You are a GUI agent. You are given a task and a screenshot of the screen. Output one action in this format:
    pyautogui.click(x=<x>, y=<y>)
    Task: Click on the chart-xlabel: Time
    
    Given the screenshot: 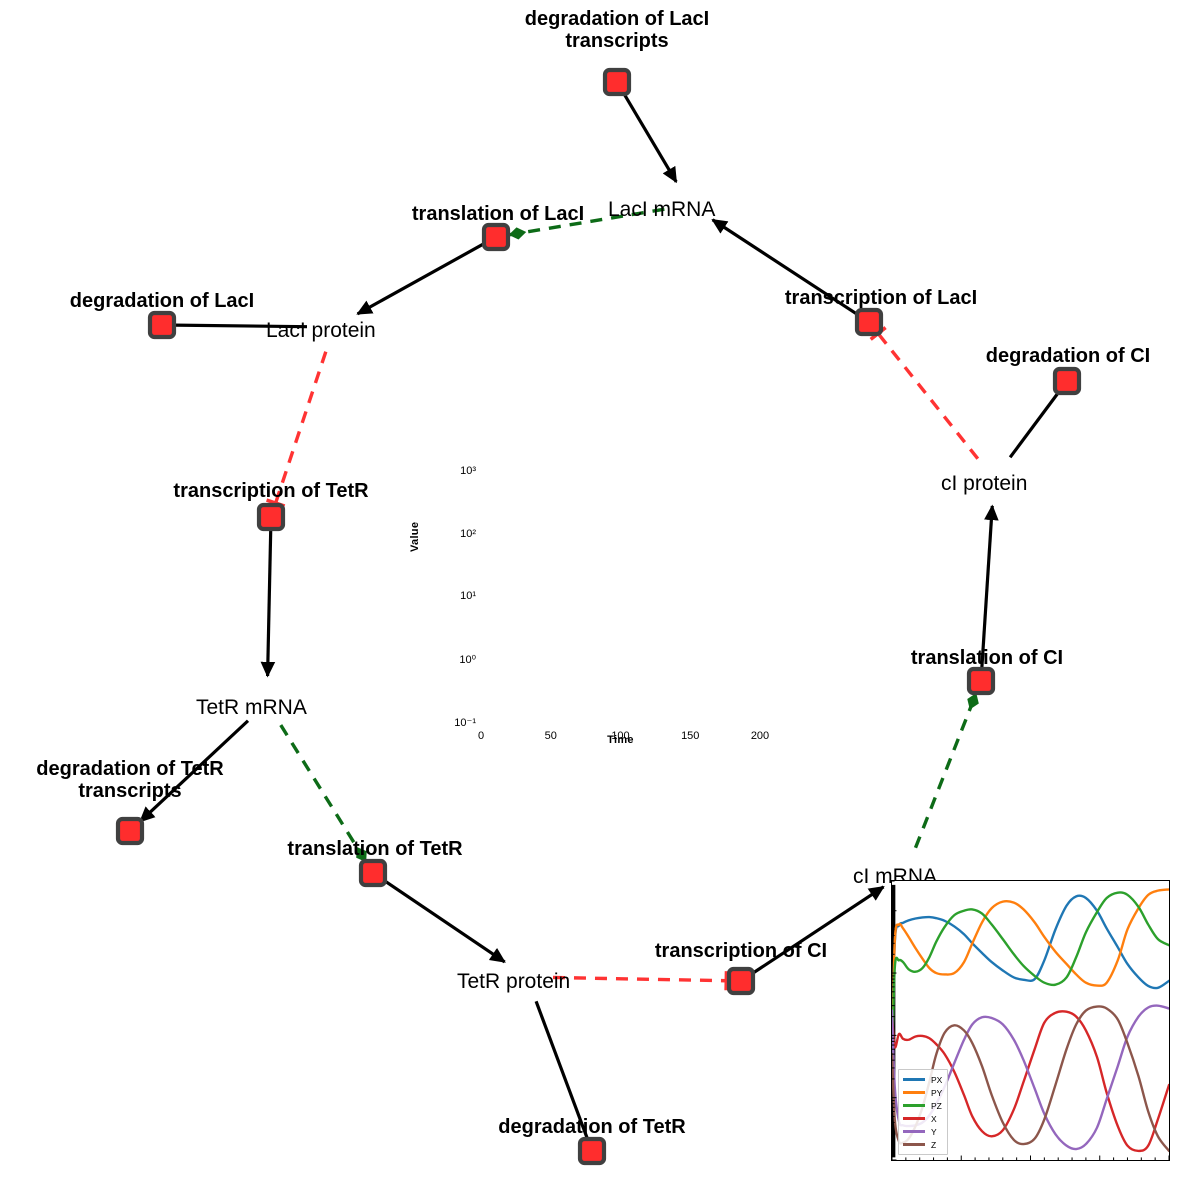 What is the action you would take?
    pyautogui.click(x=620, y=740)
    